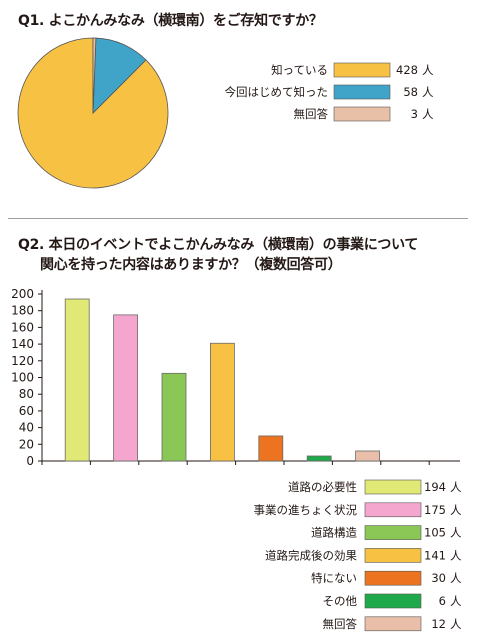 Image resolution: width=480 pixels, height=640 pixels. Describe the element at coordinates (334, 533) in the screenshot. I see `legend-label: 道路構造` at that location.